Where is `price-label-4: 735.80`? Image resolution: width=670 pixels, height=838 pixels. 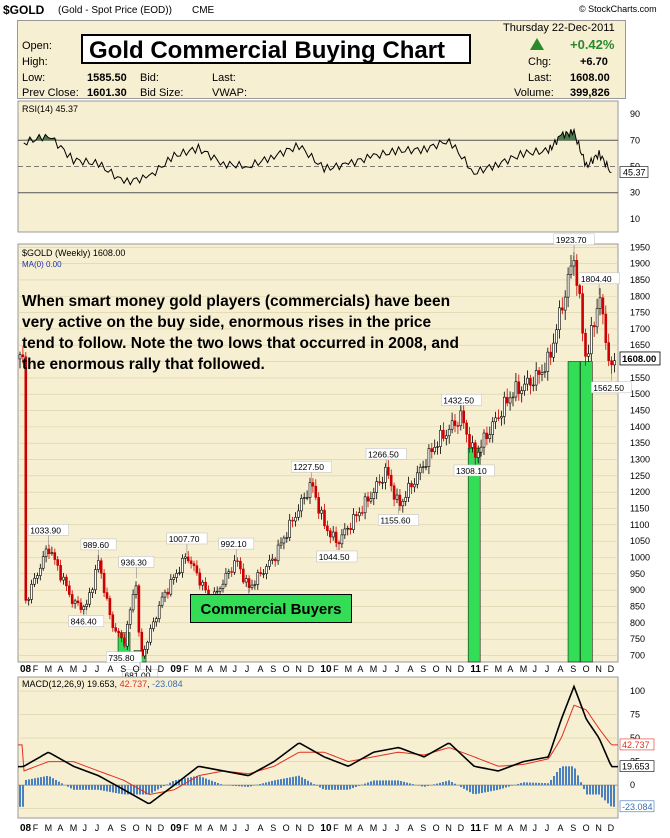
price-label-4: 735.80 is located at coordinates (121, 658).